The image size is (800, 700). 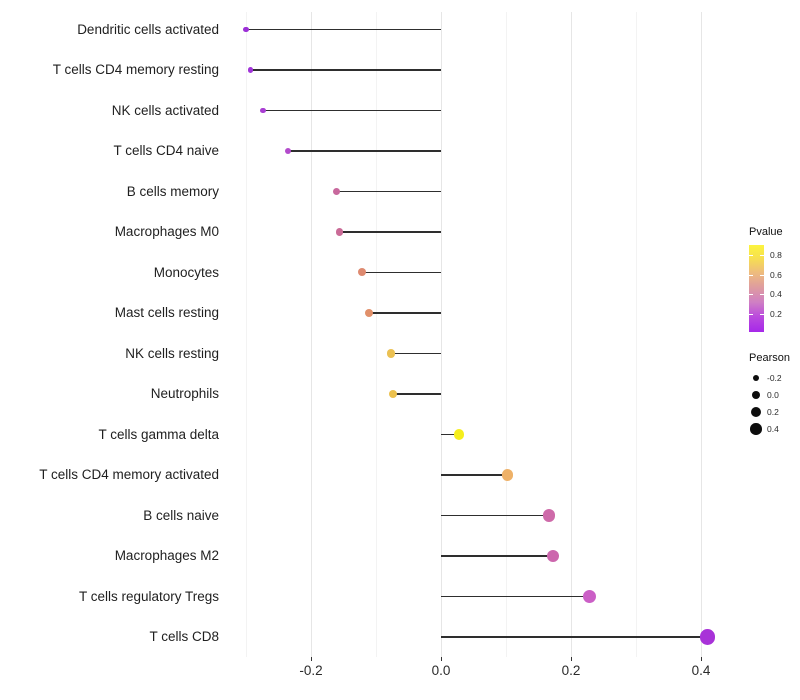 What do you see at coordinates (172, 353) in the screenshot?
I see `y-axis-label: NK cells resting` at bounding box center [172, 353].